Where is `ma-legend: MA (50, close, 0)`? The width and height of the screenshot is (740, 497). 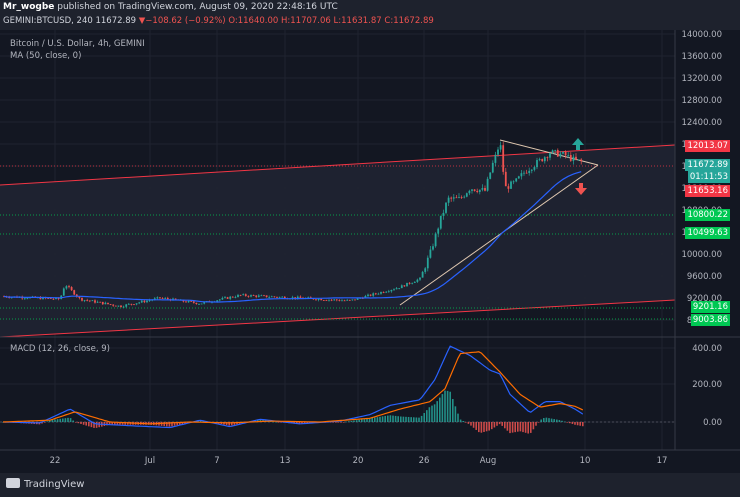 ma-legend: MA (50, close, 0) is located at coordinates (46, 56).